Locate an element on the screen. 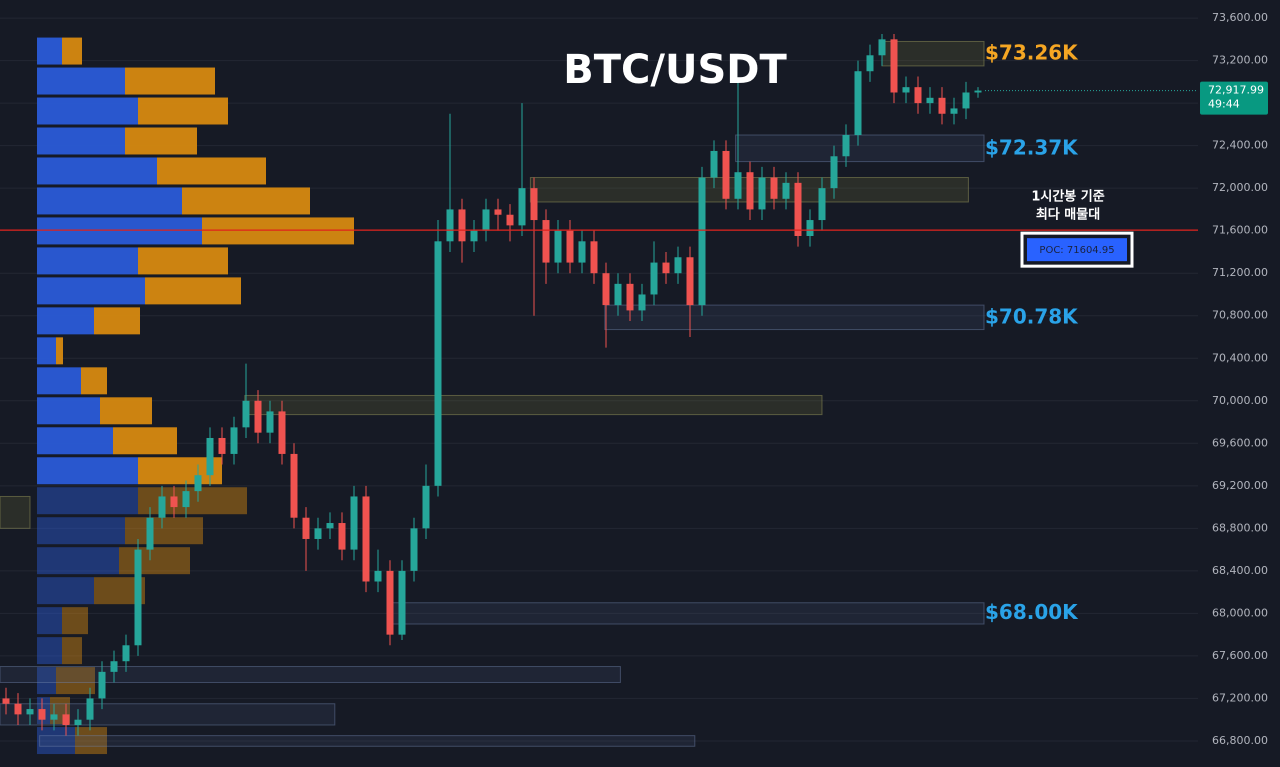 Image resolution: width=1280 pixels, height=767 pixels. poc-label: POC: 71604.95 is located at coordinates (1076, 250).